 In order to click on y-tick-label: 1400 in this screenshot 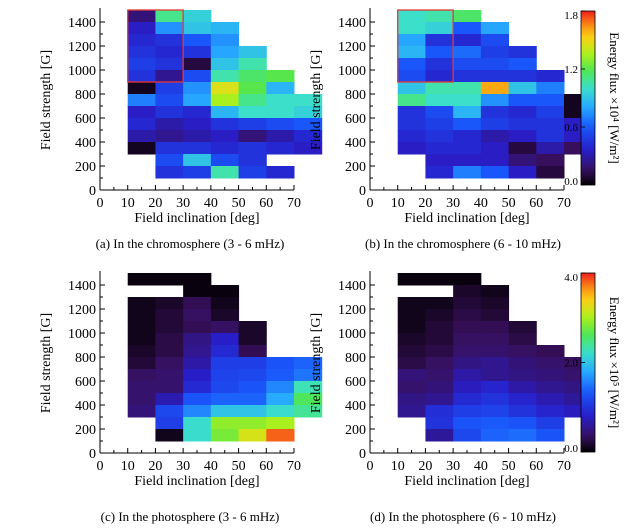, I will do `click(82, 286)`.